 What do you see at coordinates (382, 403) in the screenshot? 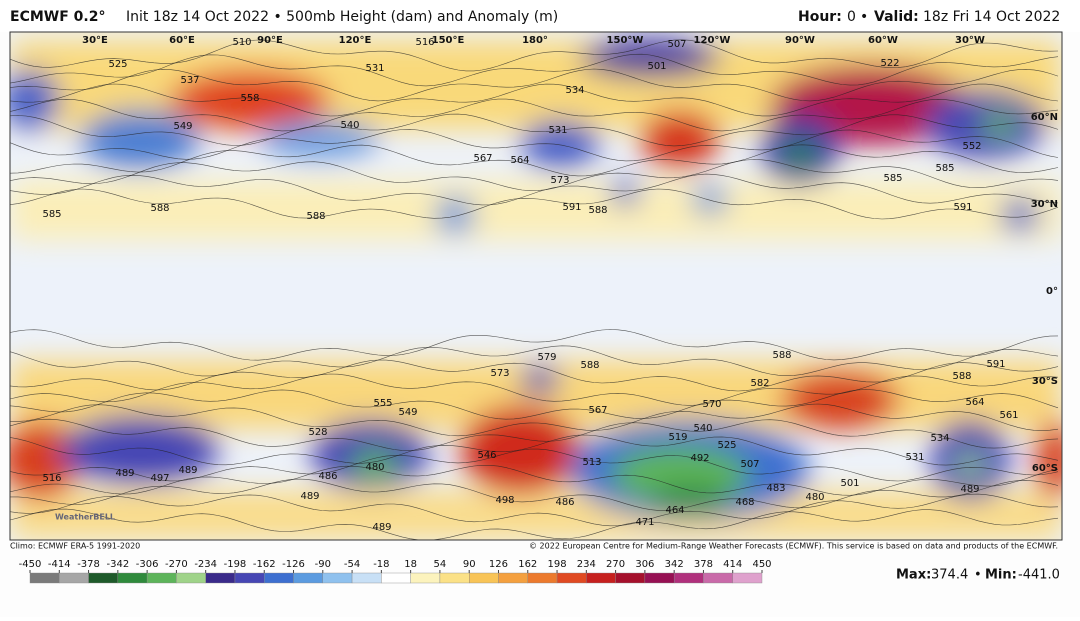
I see `contour-label: 555` at bounding box center [382, 403].